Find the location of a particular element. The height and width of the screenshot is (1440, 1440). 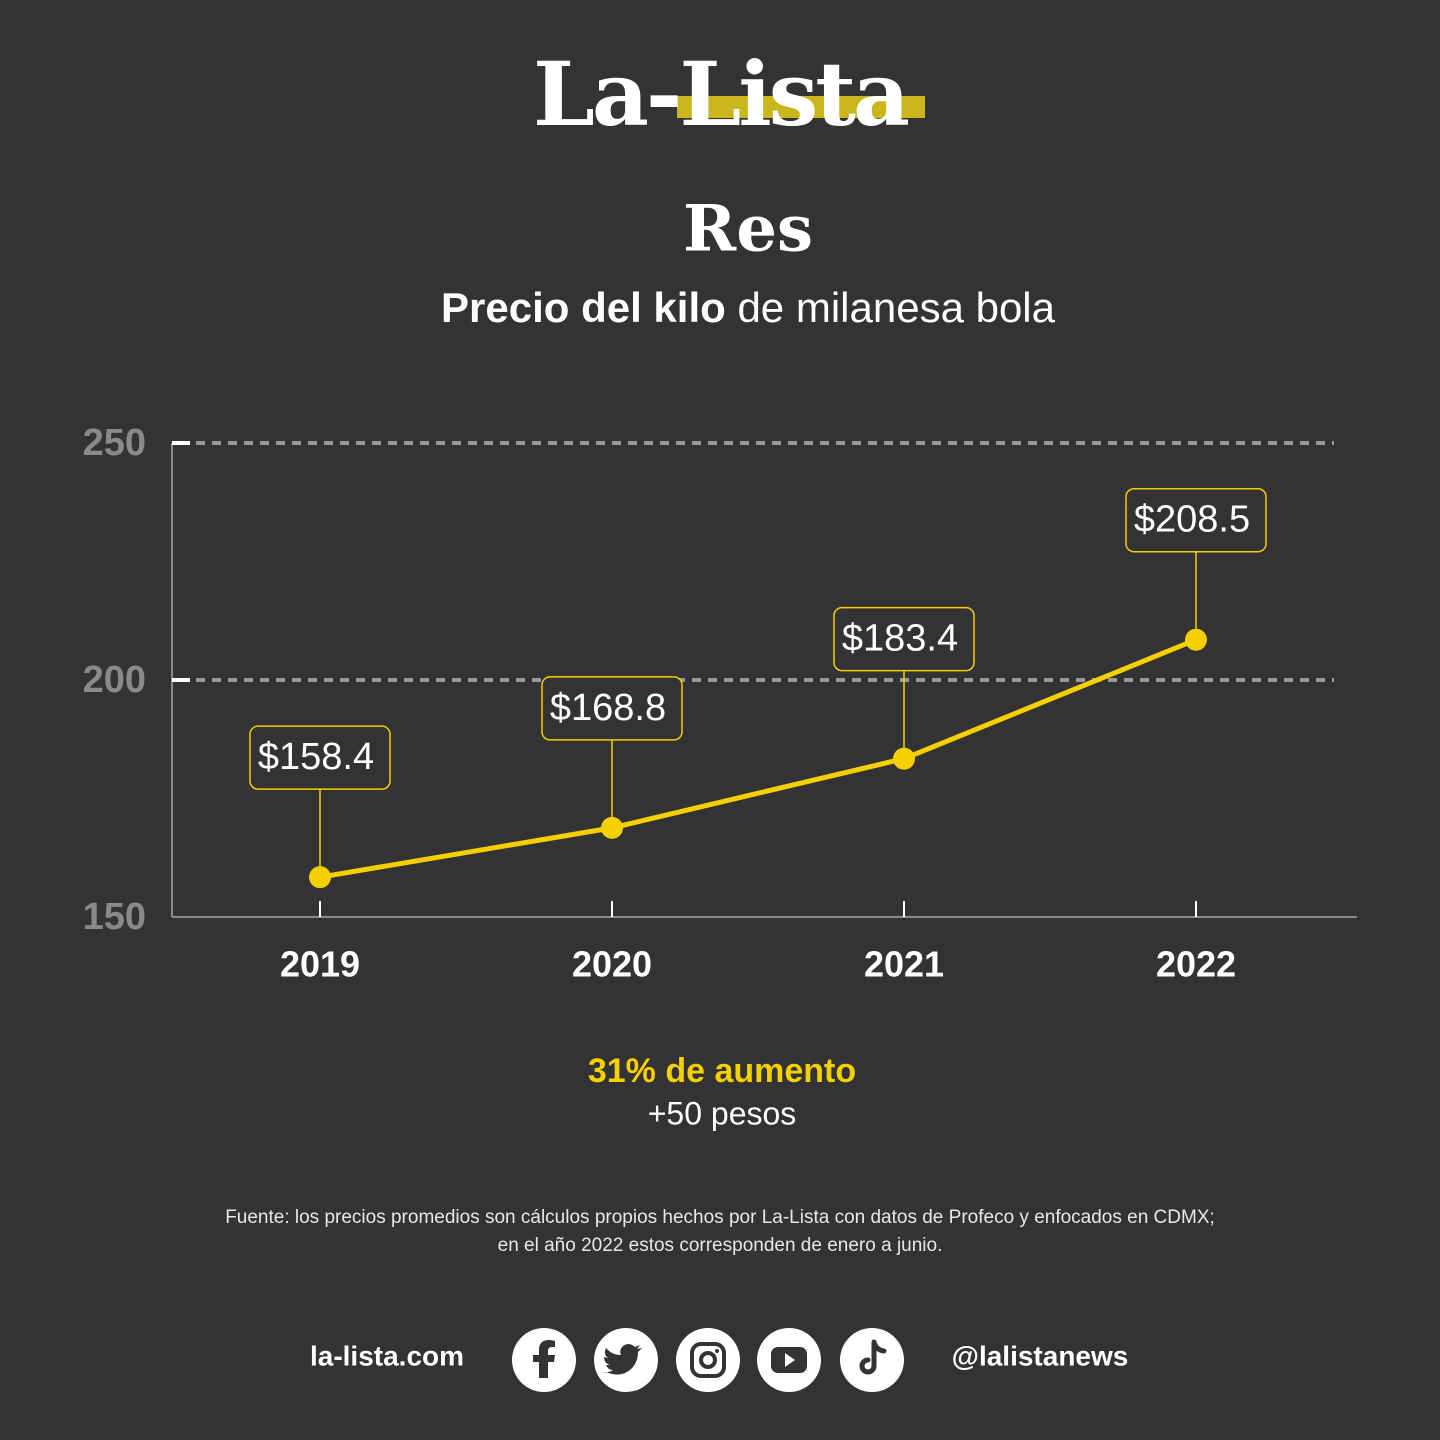

x-tick-label: 2019 is located at coordinates (320, 964).